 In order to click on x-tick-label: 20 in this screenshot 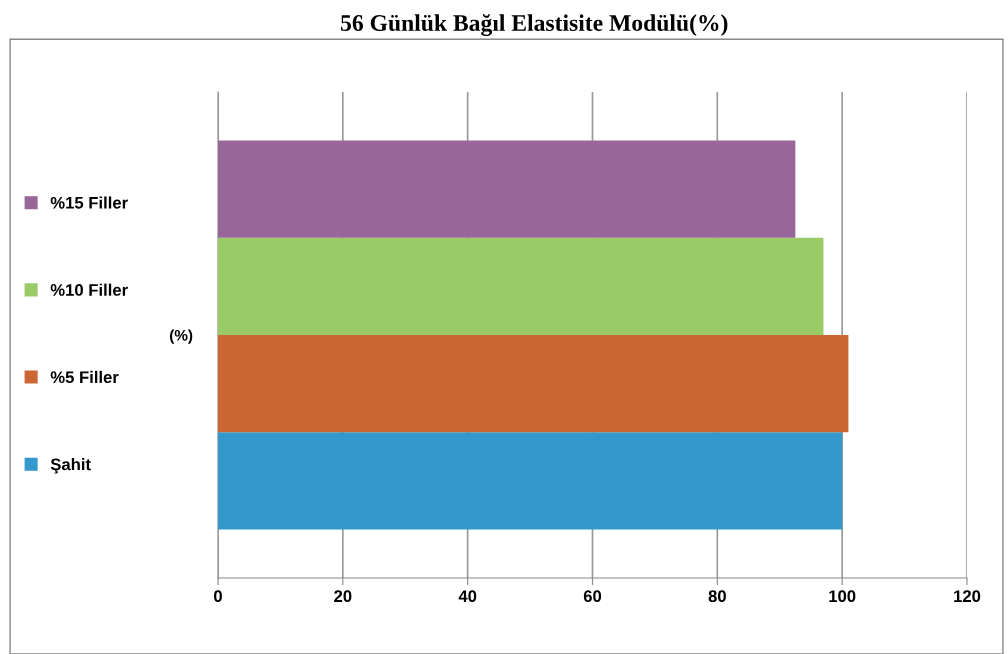, I will do `click(343, 596)`.